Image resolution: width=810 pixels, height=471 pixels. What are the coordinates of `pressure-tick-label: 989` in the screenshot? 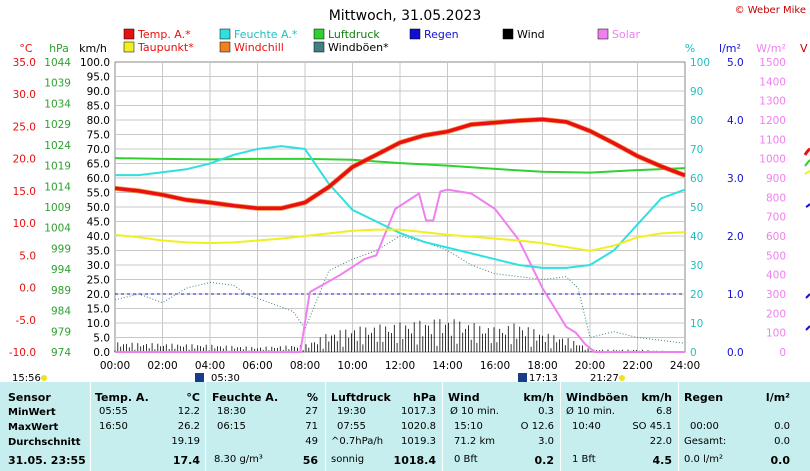 It's located at (61, 291).